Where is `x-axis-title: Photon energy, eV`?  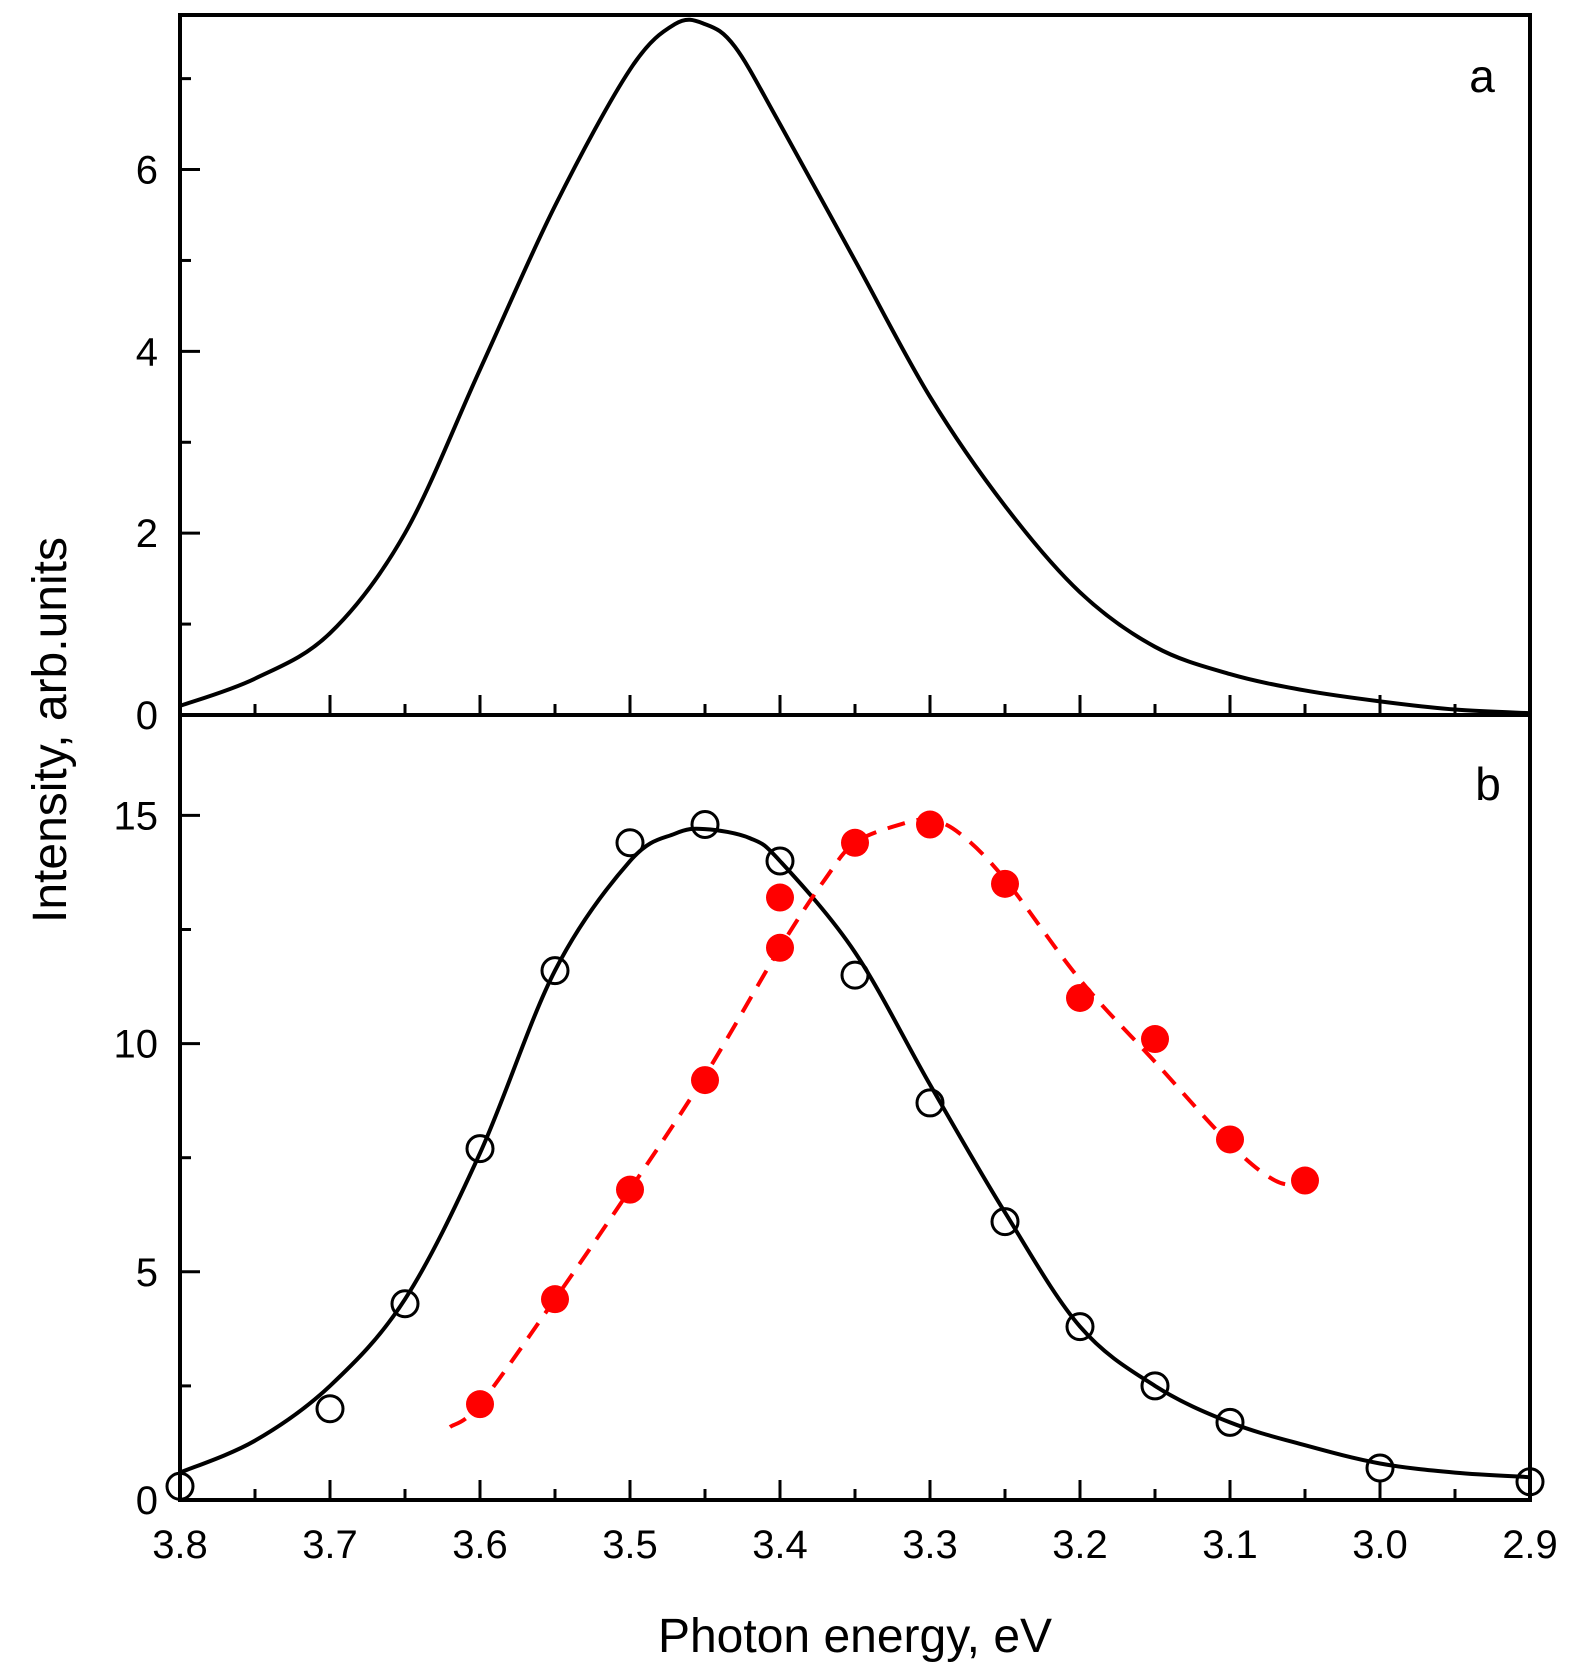
x-axis-title: Photon energy, eV is located at coordinates (855, 1636).